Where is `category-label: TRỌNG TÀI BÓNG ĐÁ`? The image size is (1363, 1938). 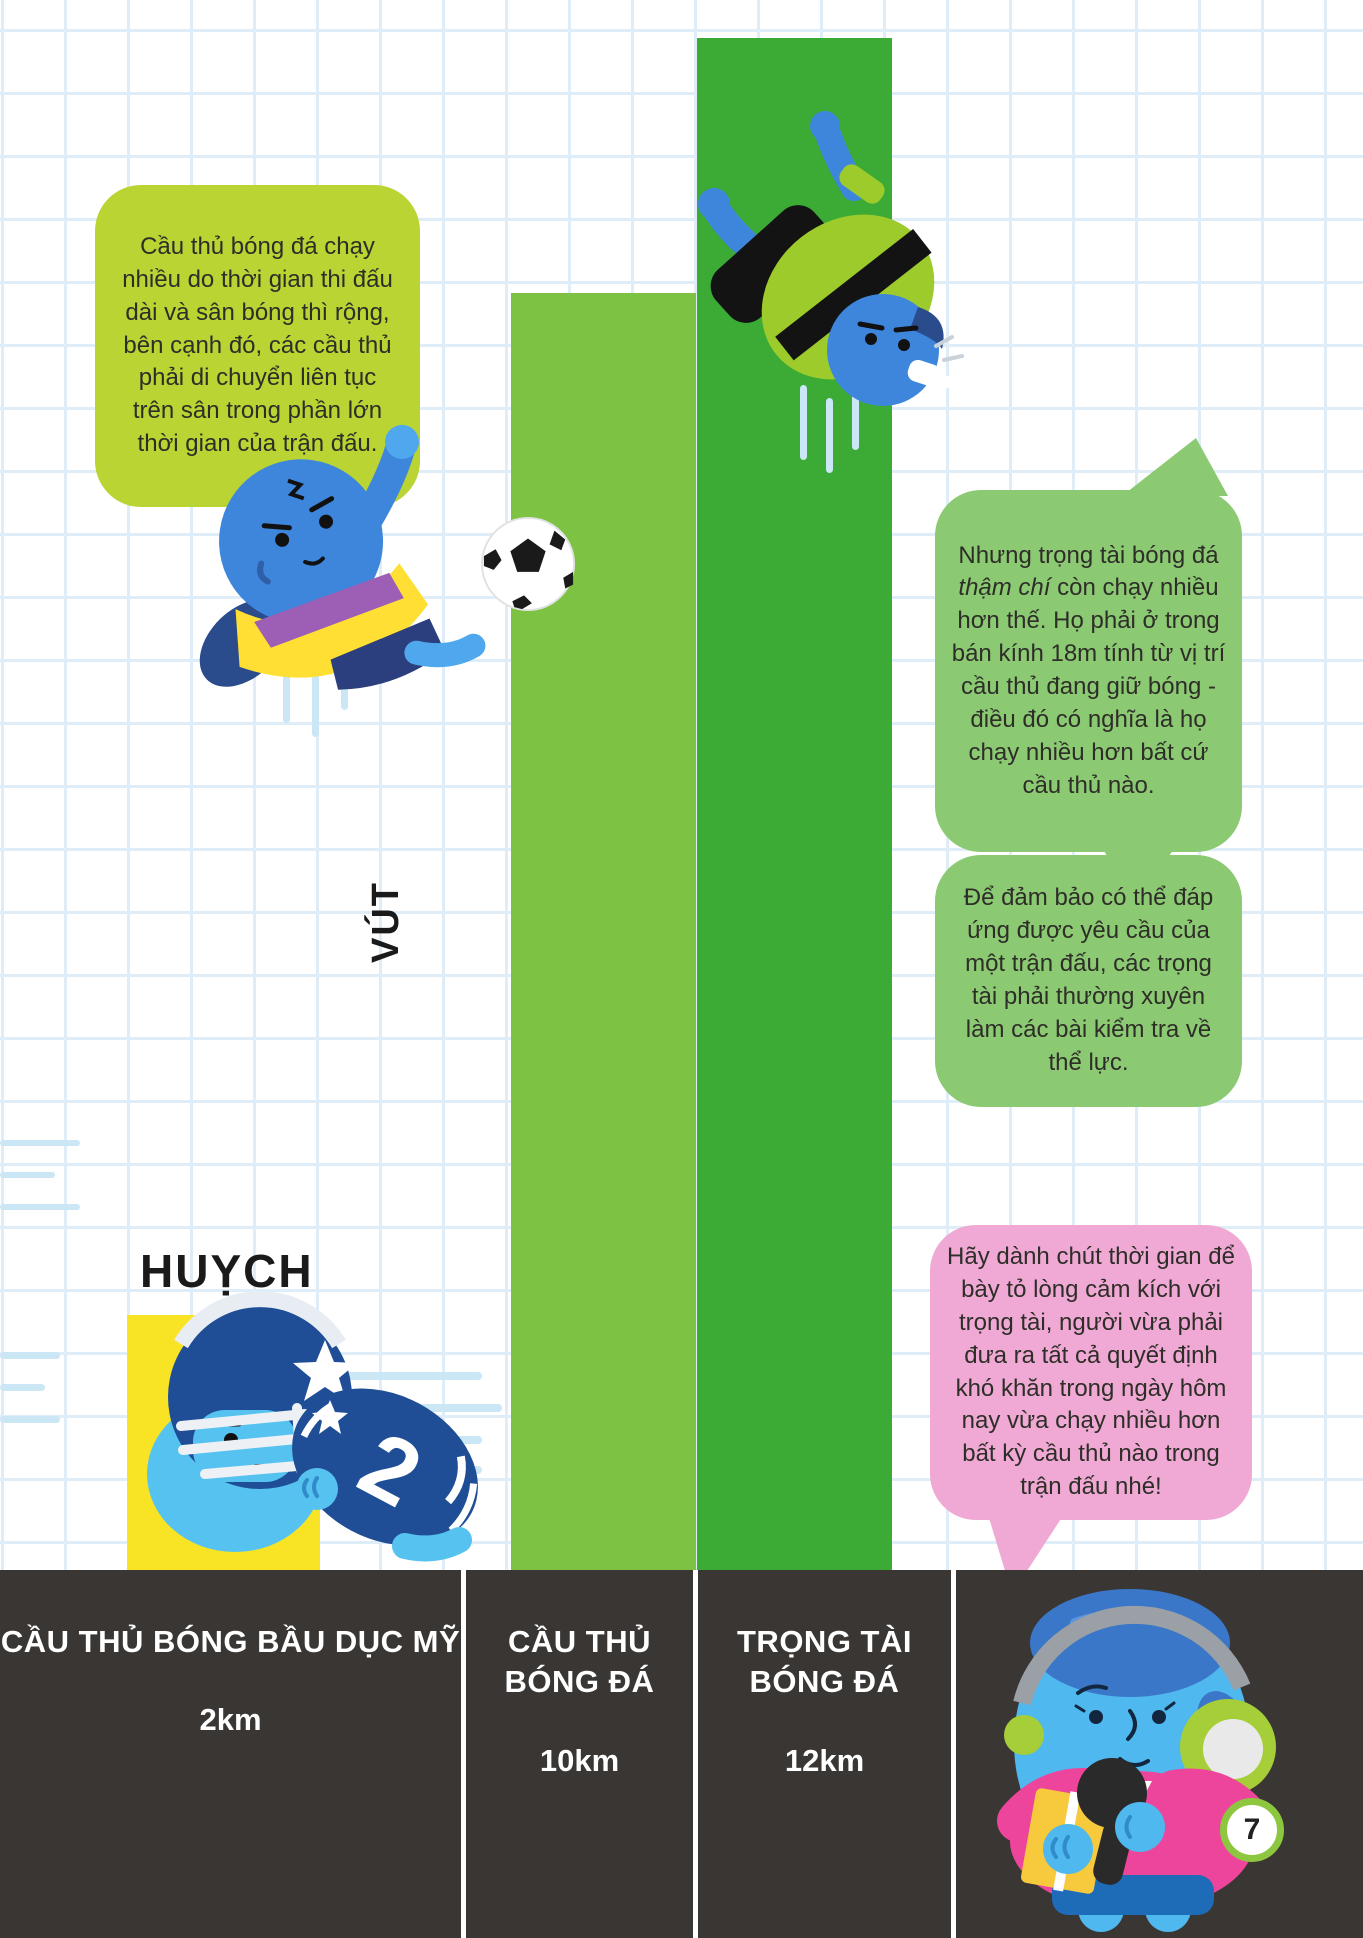
category-label: TRỌNG TÀI BÓNG ĐÁ is located at coordinates (824, 1662).